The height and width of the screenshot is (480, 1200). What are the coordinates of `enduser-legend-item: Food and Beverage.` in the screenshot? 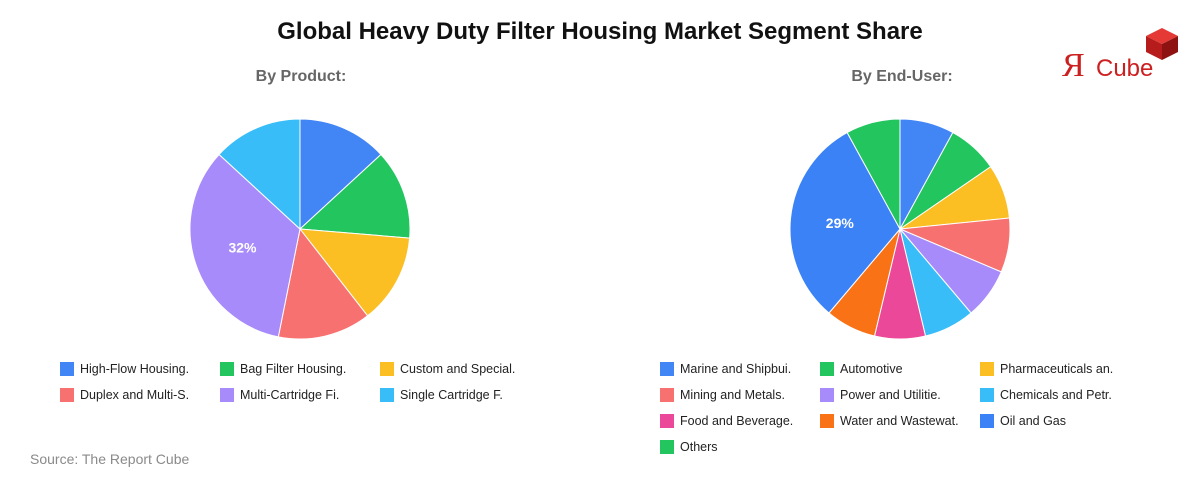 It's located at (726, 421).